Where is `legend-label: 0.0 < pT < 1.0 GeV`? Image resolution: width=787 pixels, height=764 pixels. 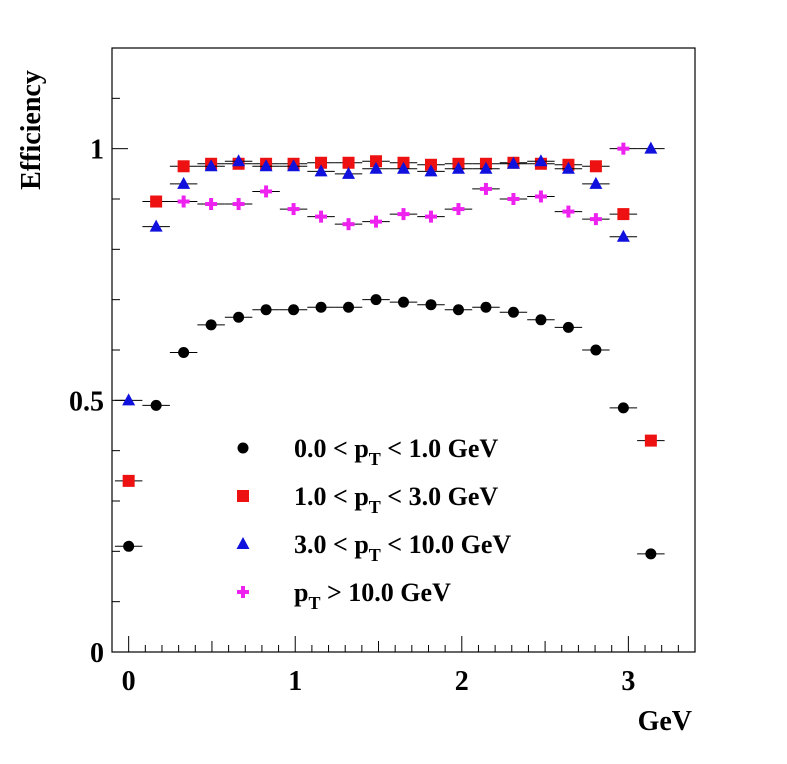 legend-label: 0.0 < pT < 1.0 GeV is located at coordinates (396, 451).